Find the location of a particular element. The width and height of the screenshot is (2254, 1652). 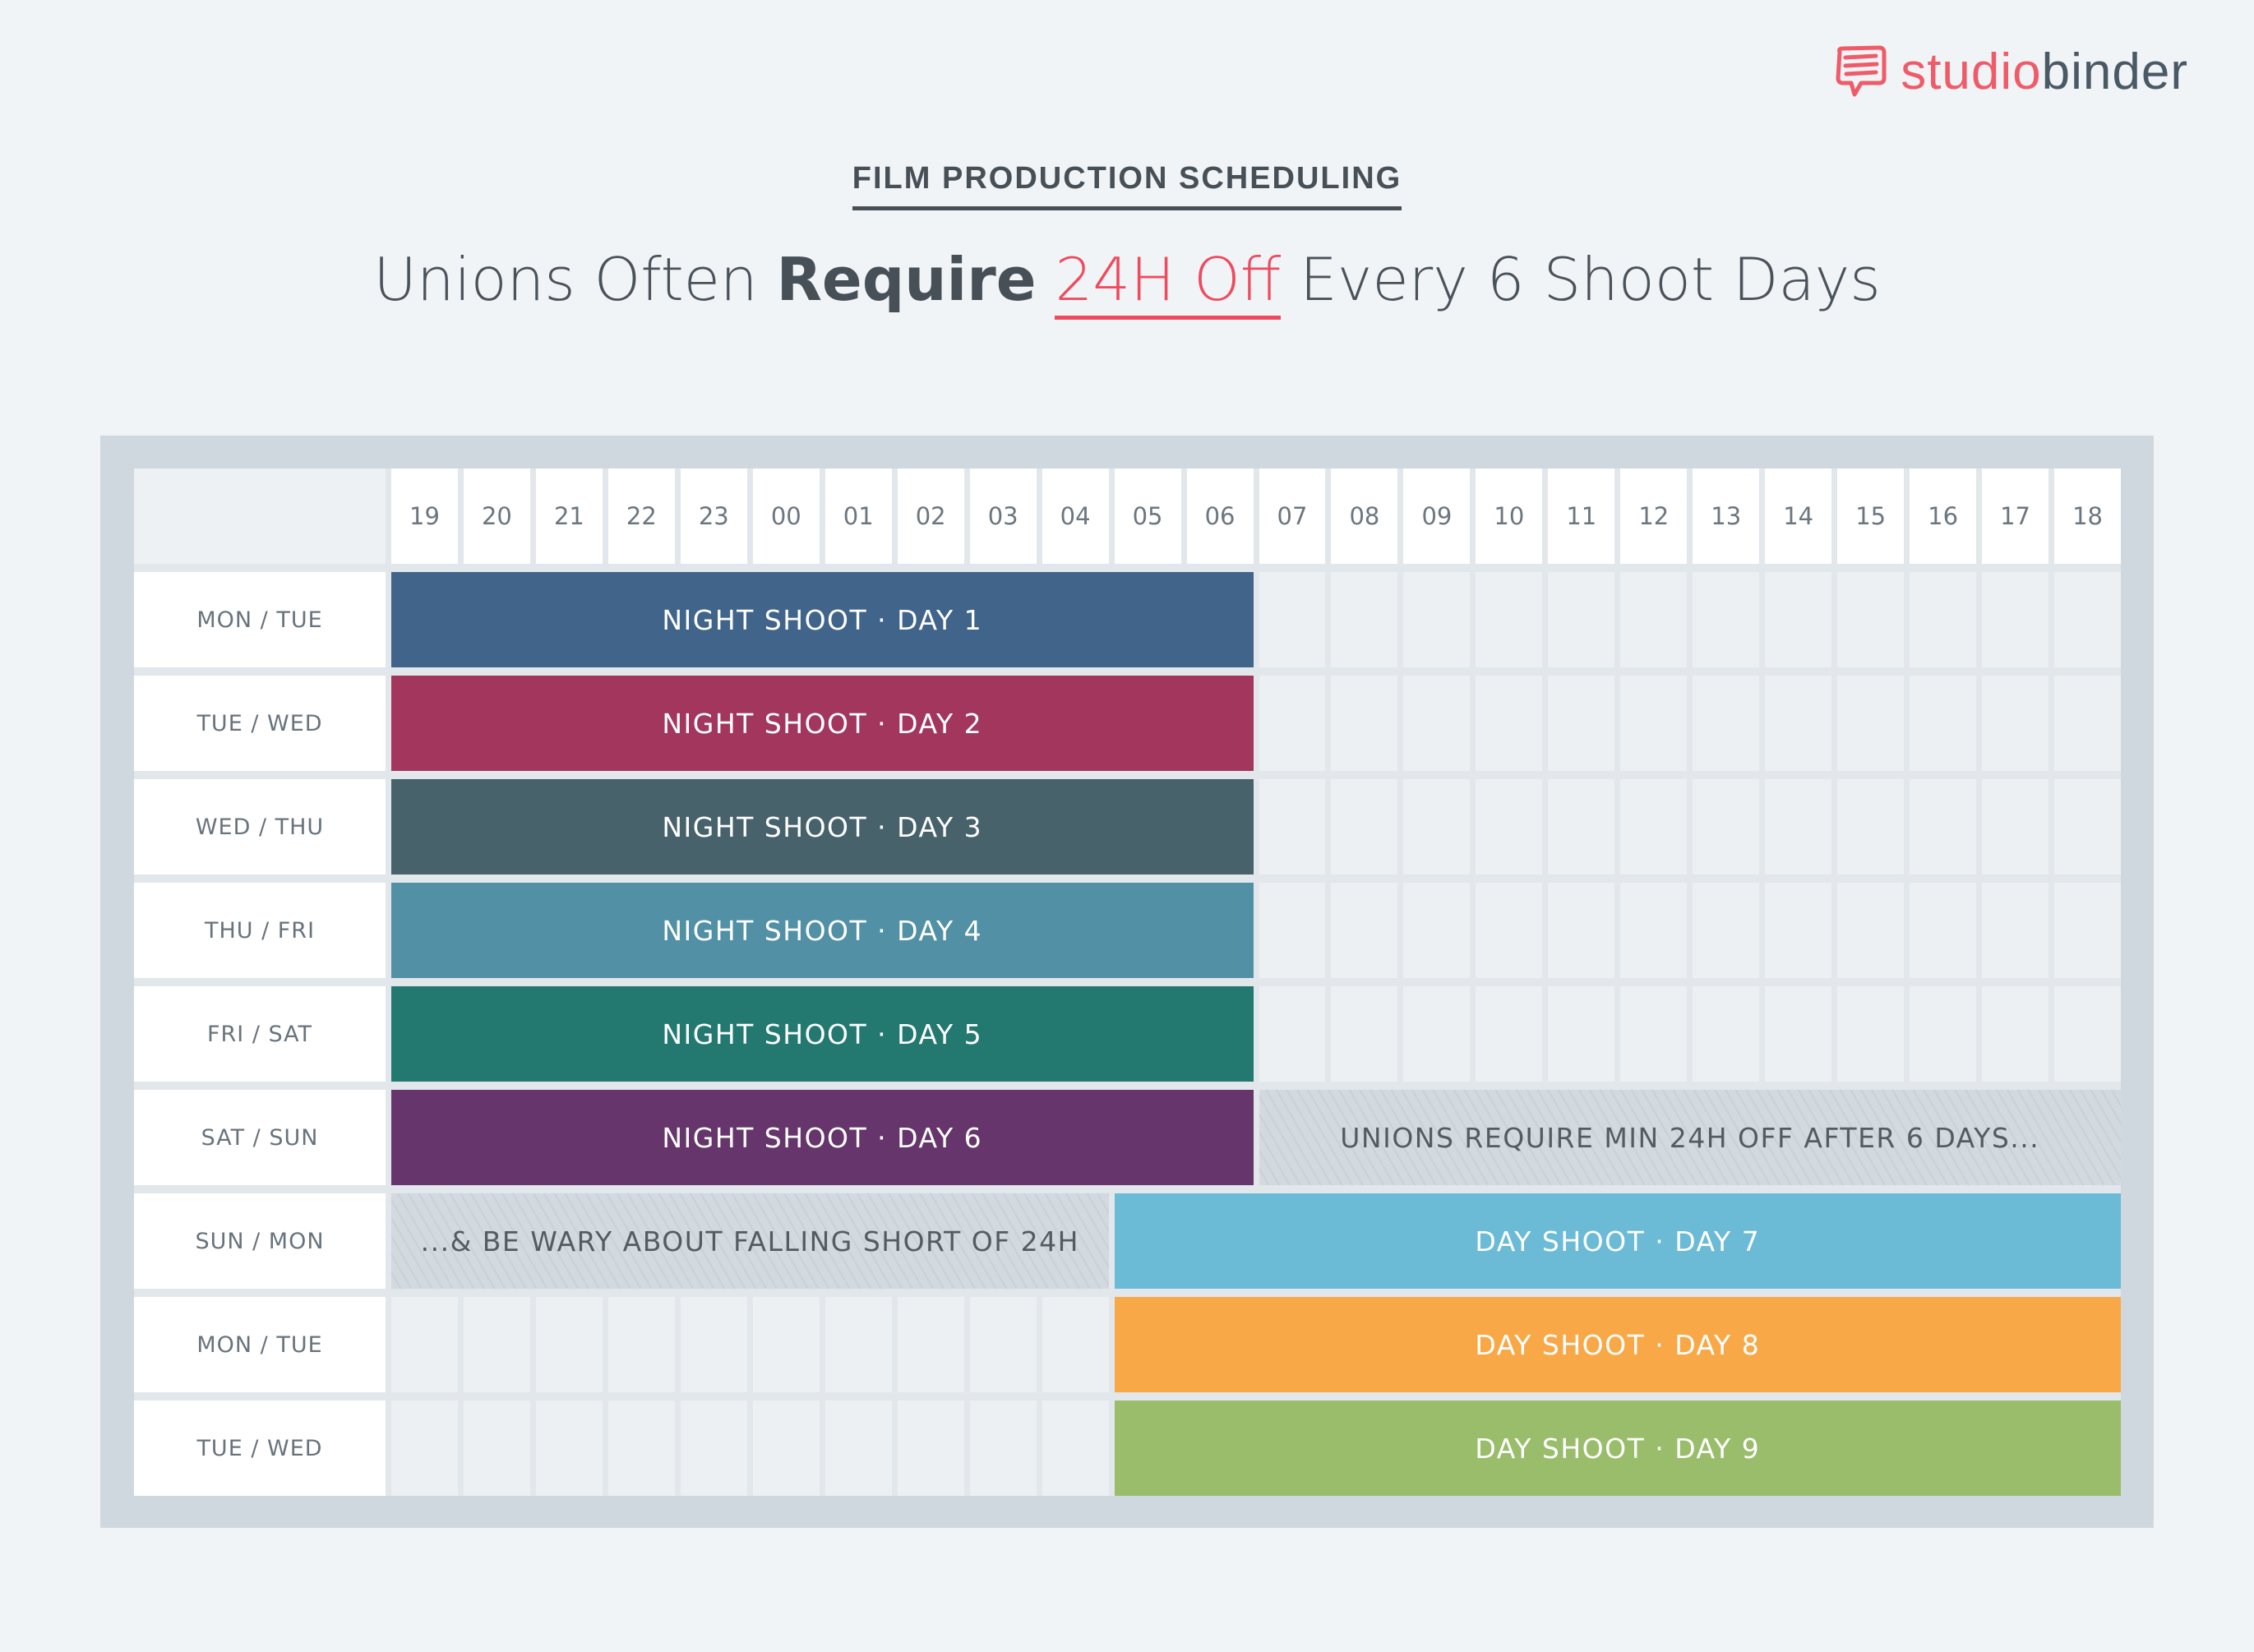

row-label: SAT / SUN is located at coordinates (260, 1137).